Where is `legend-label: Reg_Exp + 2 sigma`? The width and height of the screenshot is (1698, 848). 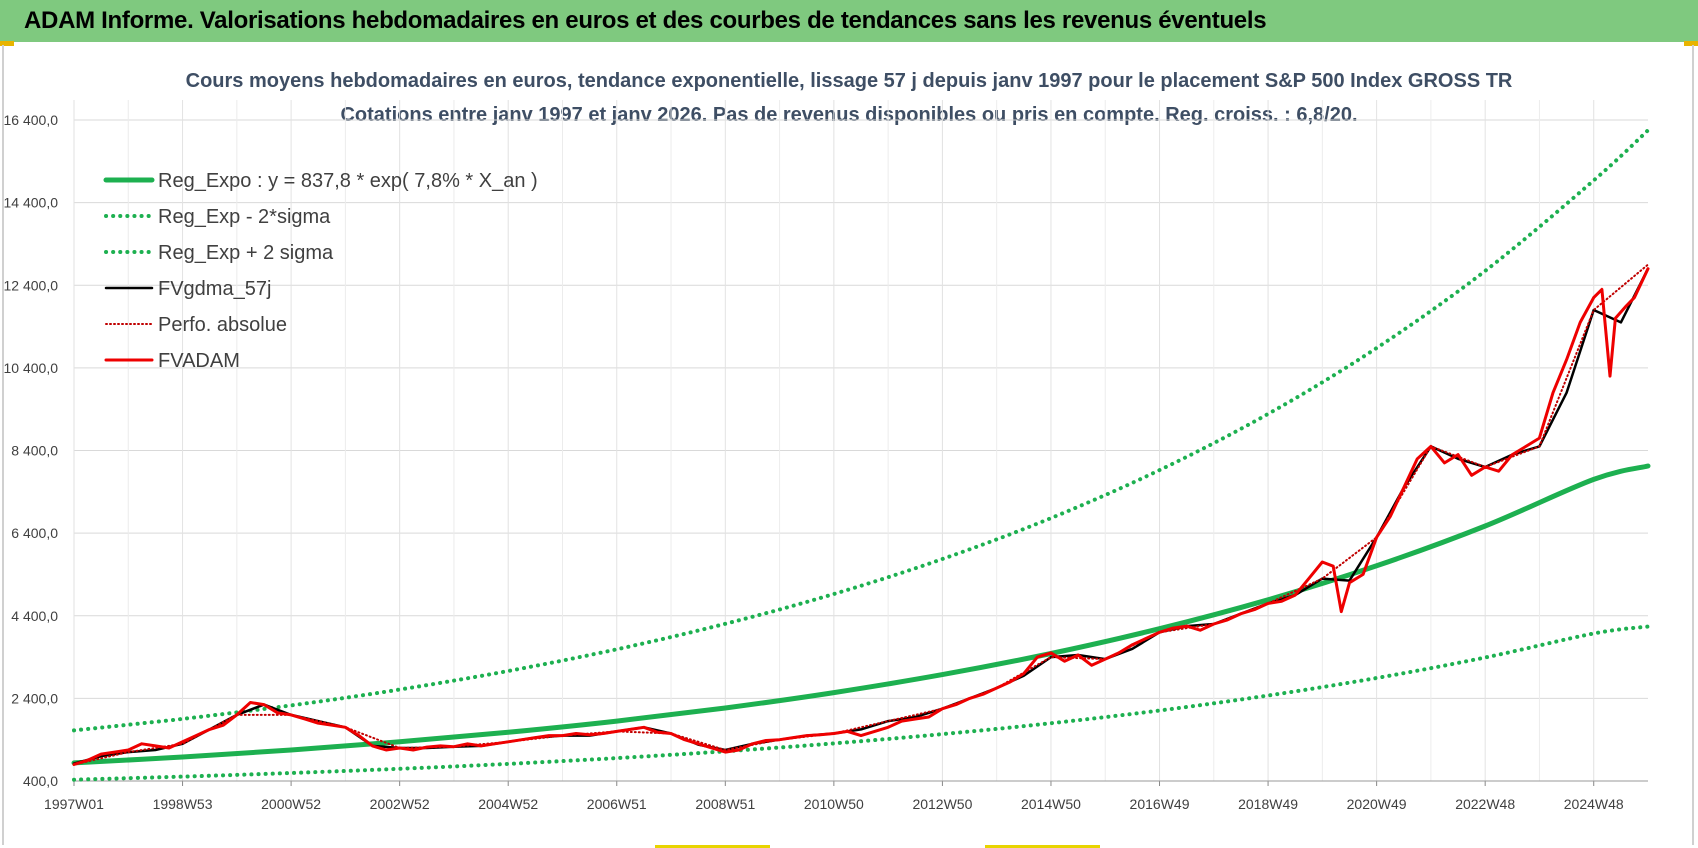
legend-label: Reg_Exp + 2 sigma is located at coordinates (246, 253).